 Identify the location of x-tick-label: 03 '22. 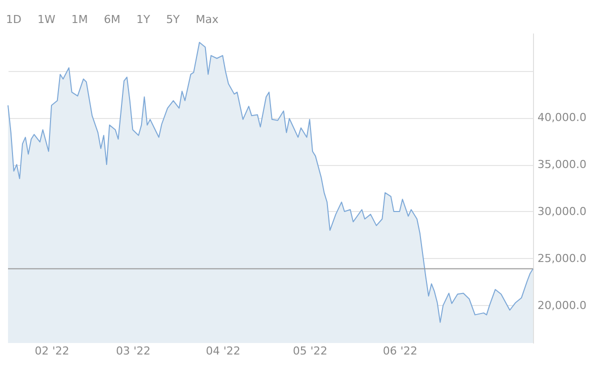
(133, 351).